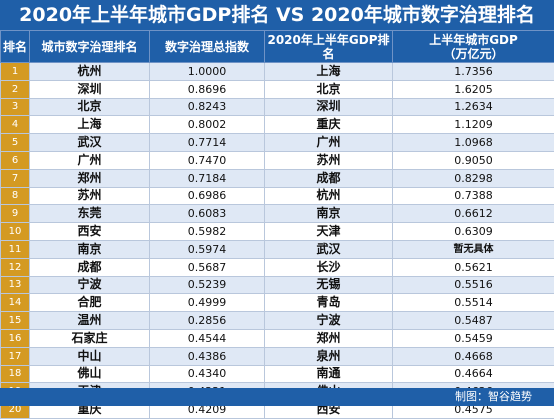  Describe the element at coordinates (90, 107) in the screenshot. I see `digital-city-cell: 北京` at that location.